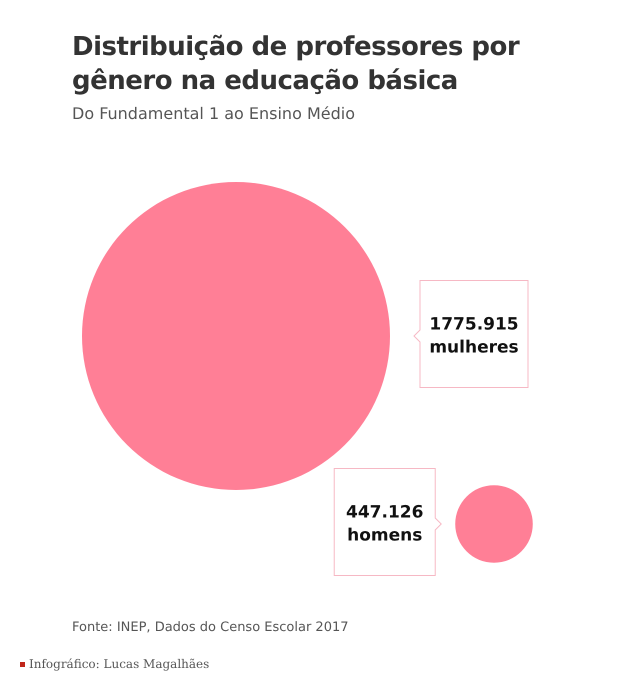 The width and height of the screenshot is (621, 685). What do you see at coordinates (213, 113) in the screenshot?
I see `text: Do Fundamental 1 ao Ensino Médio` at bounding box center [213, 113].